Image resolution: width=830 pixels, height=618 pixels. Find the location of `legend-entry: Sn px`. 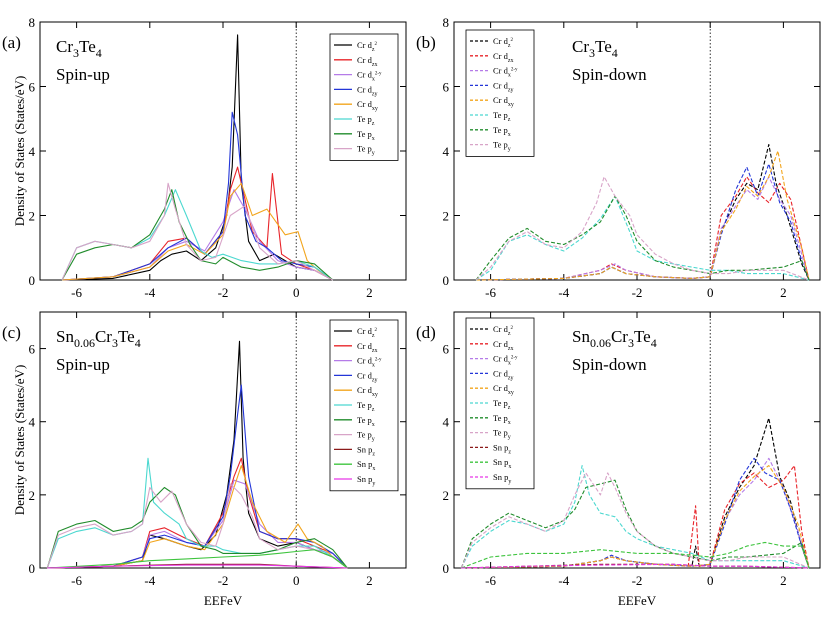

legend-entry: Sn px is located at coordinates (502, 463).